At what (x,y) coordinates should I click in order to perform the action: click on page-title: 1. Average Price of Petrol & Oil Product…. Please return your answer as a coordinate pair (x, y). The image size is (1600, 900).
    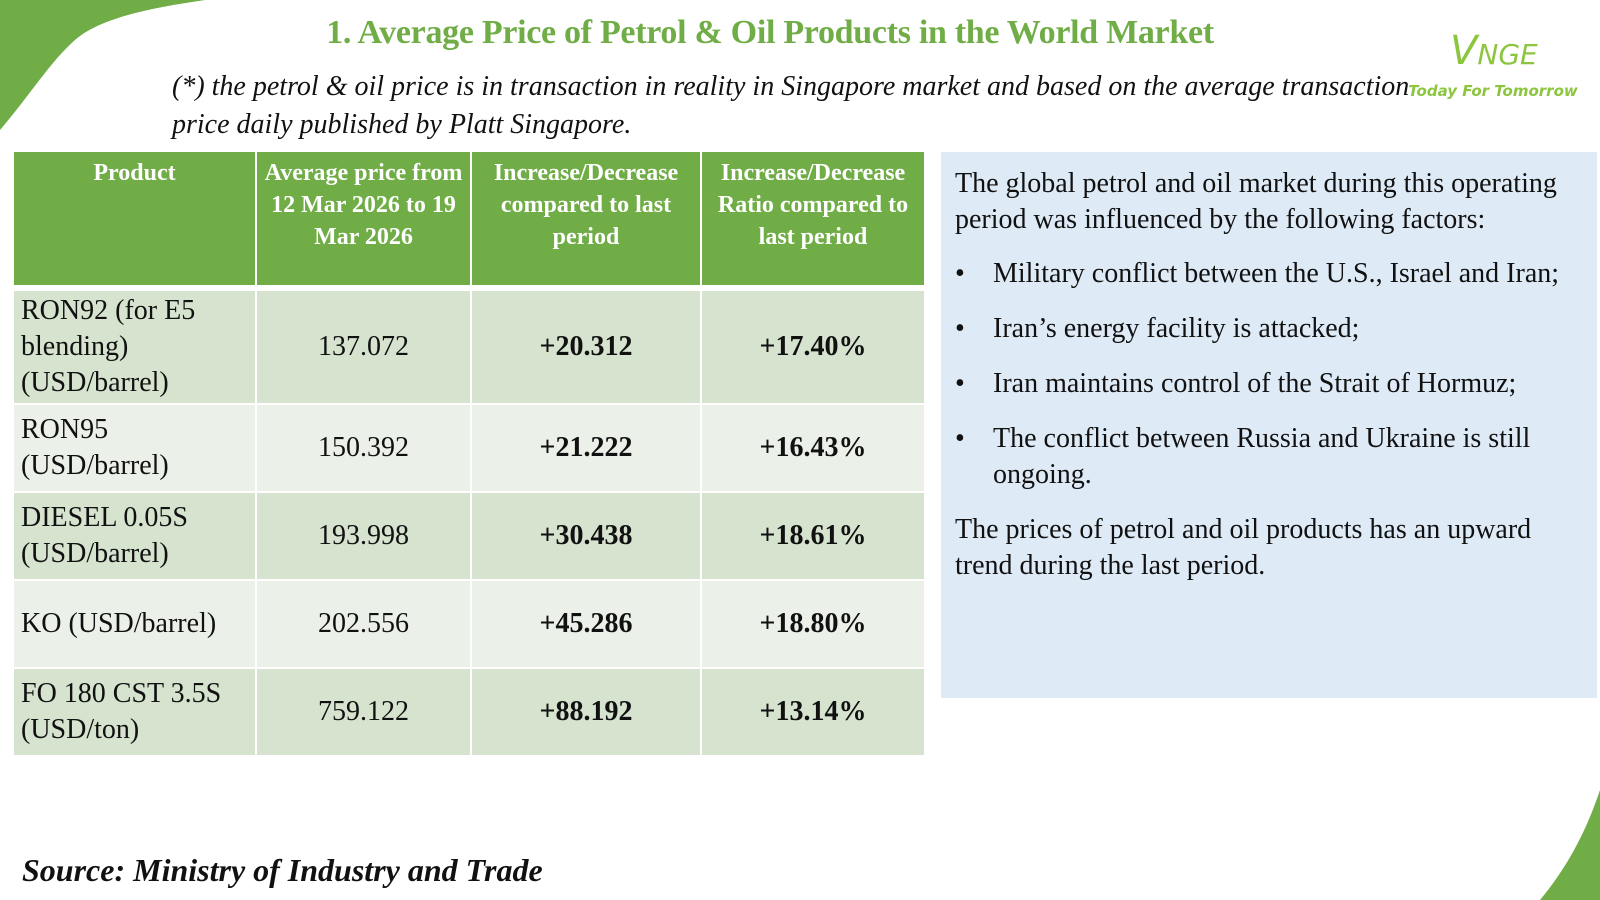
    Looking at the image, I should click on (770, 32).